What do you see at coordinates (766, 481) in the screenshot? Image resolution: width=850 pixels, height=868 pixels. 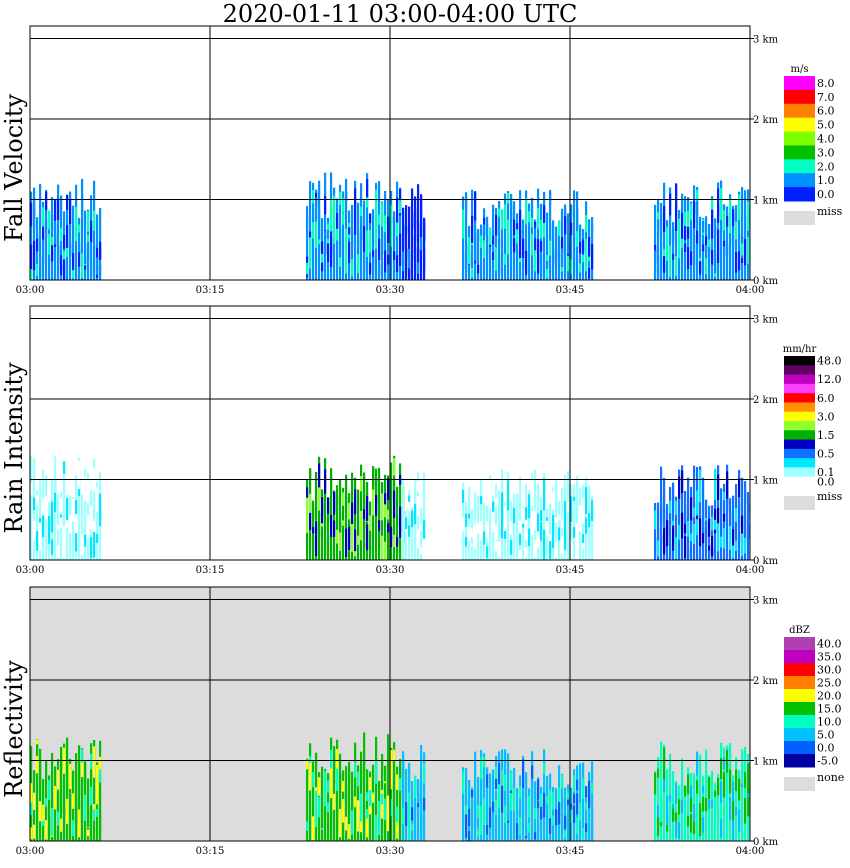 I see `y-tick-label: 1 km` at bounding box center [766, 481].